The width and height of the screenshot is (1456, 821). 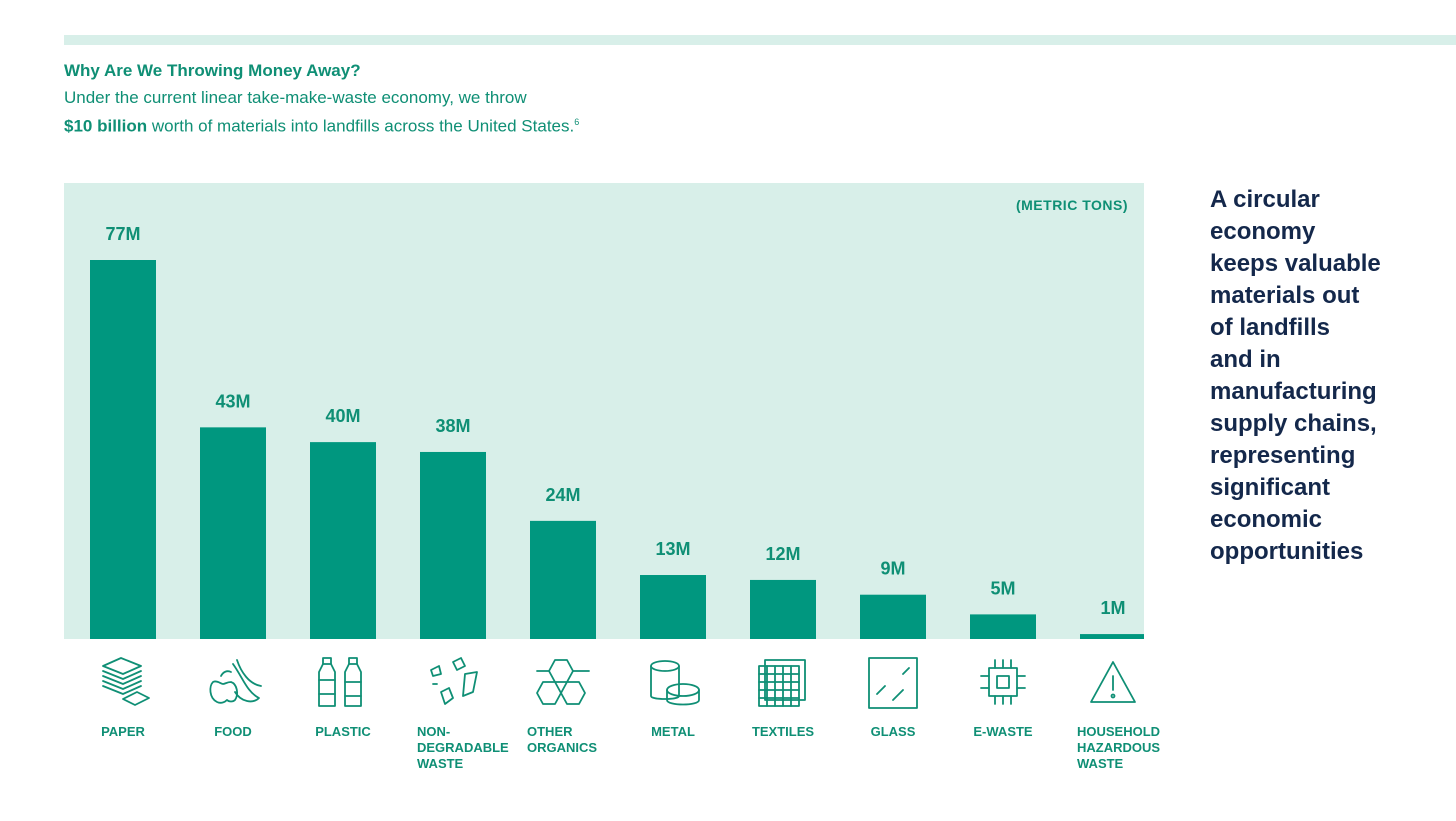 What do you see at coordinates (783, 683) in the screenshot?
I see `textile-fabric-icon` at bounding box center [783, 683].